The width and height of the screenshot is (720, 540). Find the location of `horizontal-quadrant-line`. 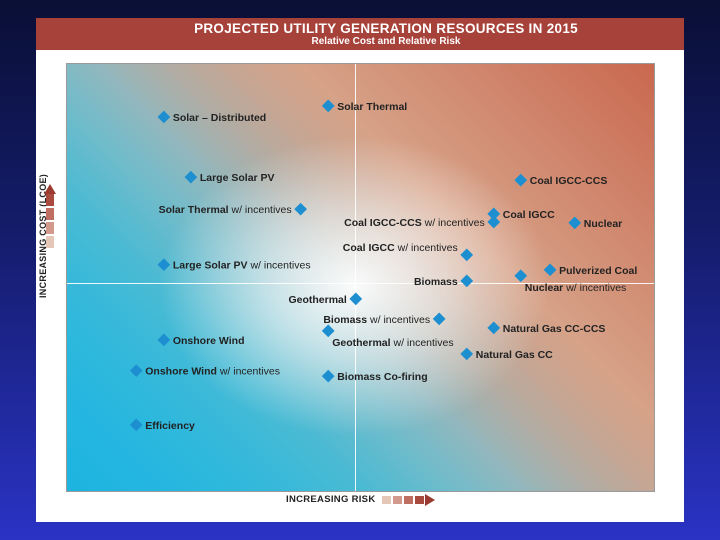

horizontal-quadrant-line is located at coordinates (360, 283).